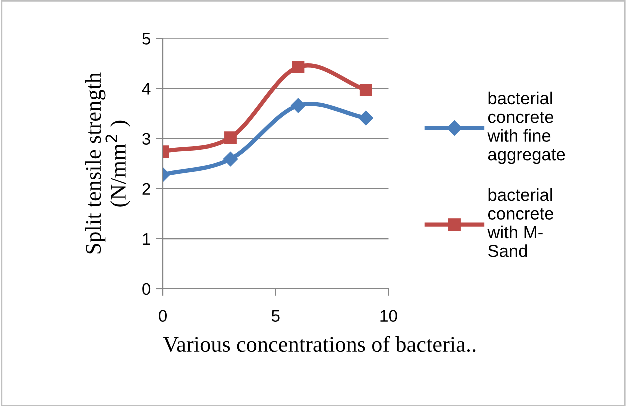 This screenshot has width=627, height=407. Describe the element at coordinates (146, 39) in the screenshot. I see `y-tick-label: 5` at that location.